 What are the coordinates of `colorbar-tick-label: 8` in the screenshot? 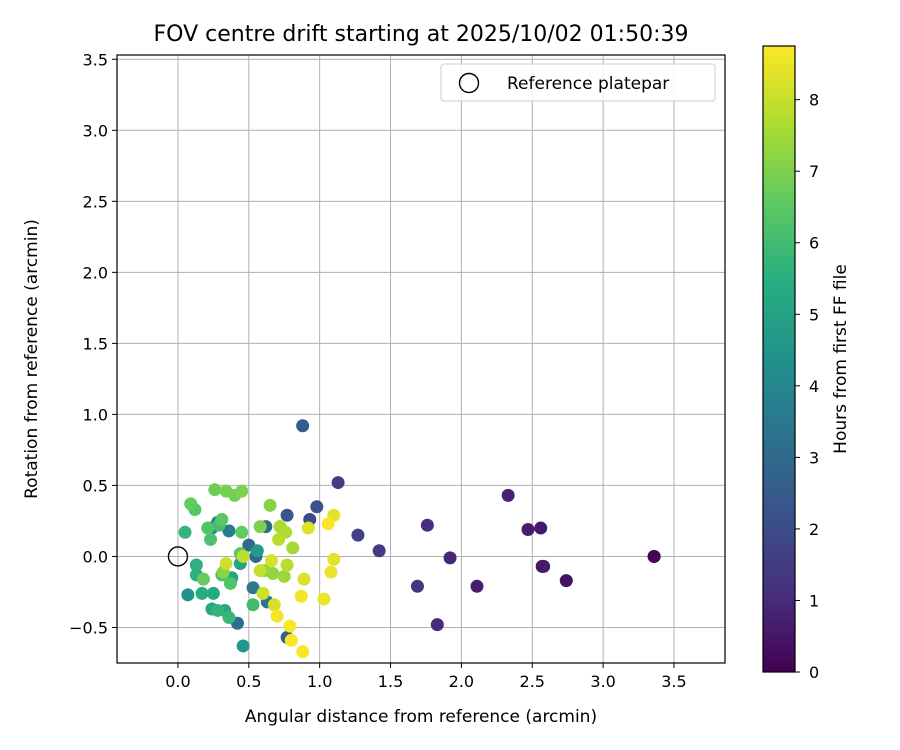 It's located at (814, 100).